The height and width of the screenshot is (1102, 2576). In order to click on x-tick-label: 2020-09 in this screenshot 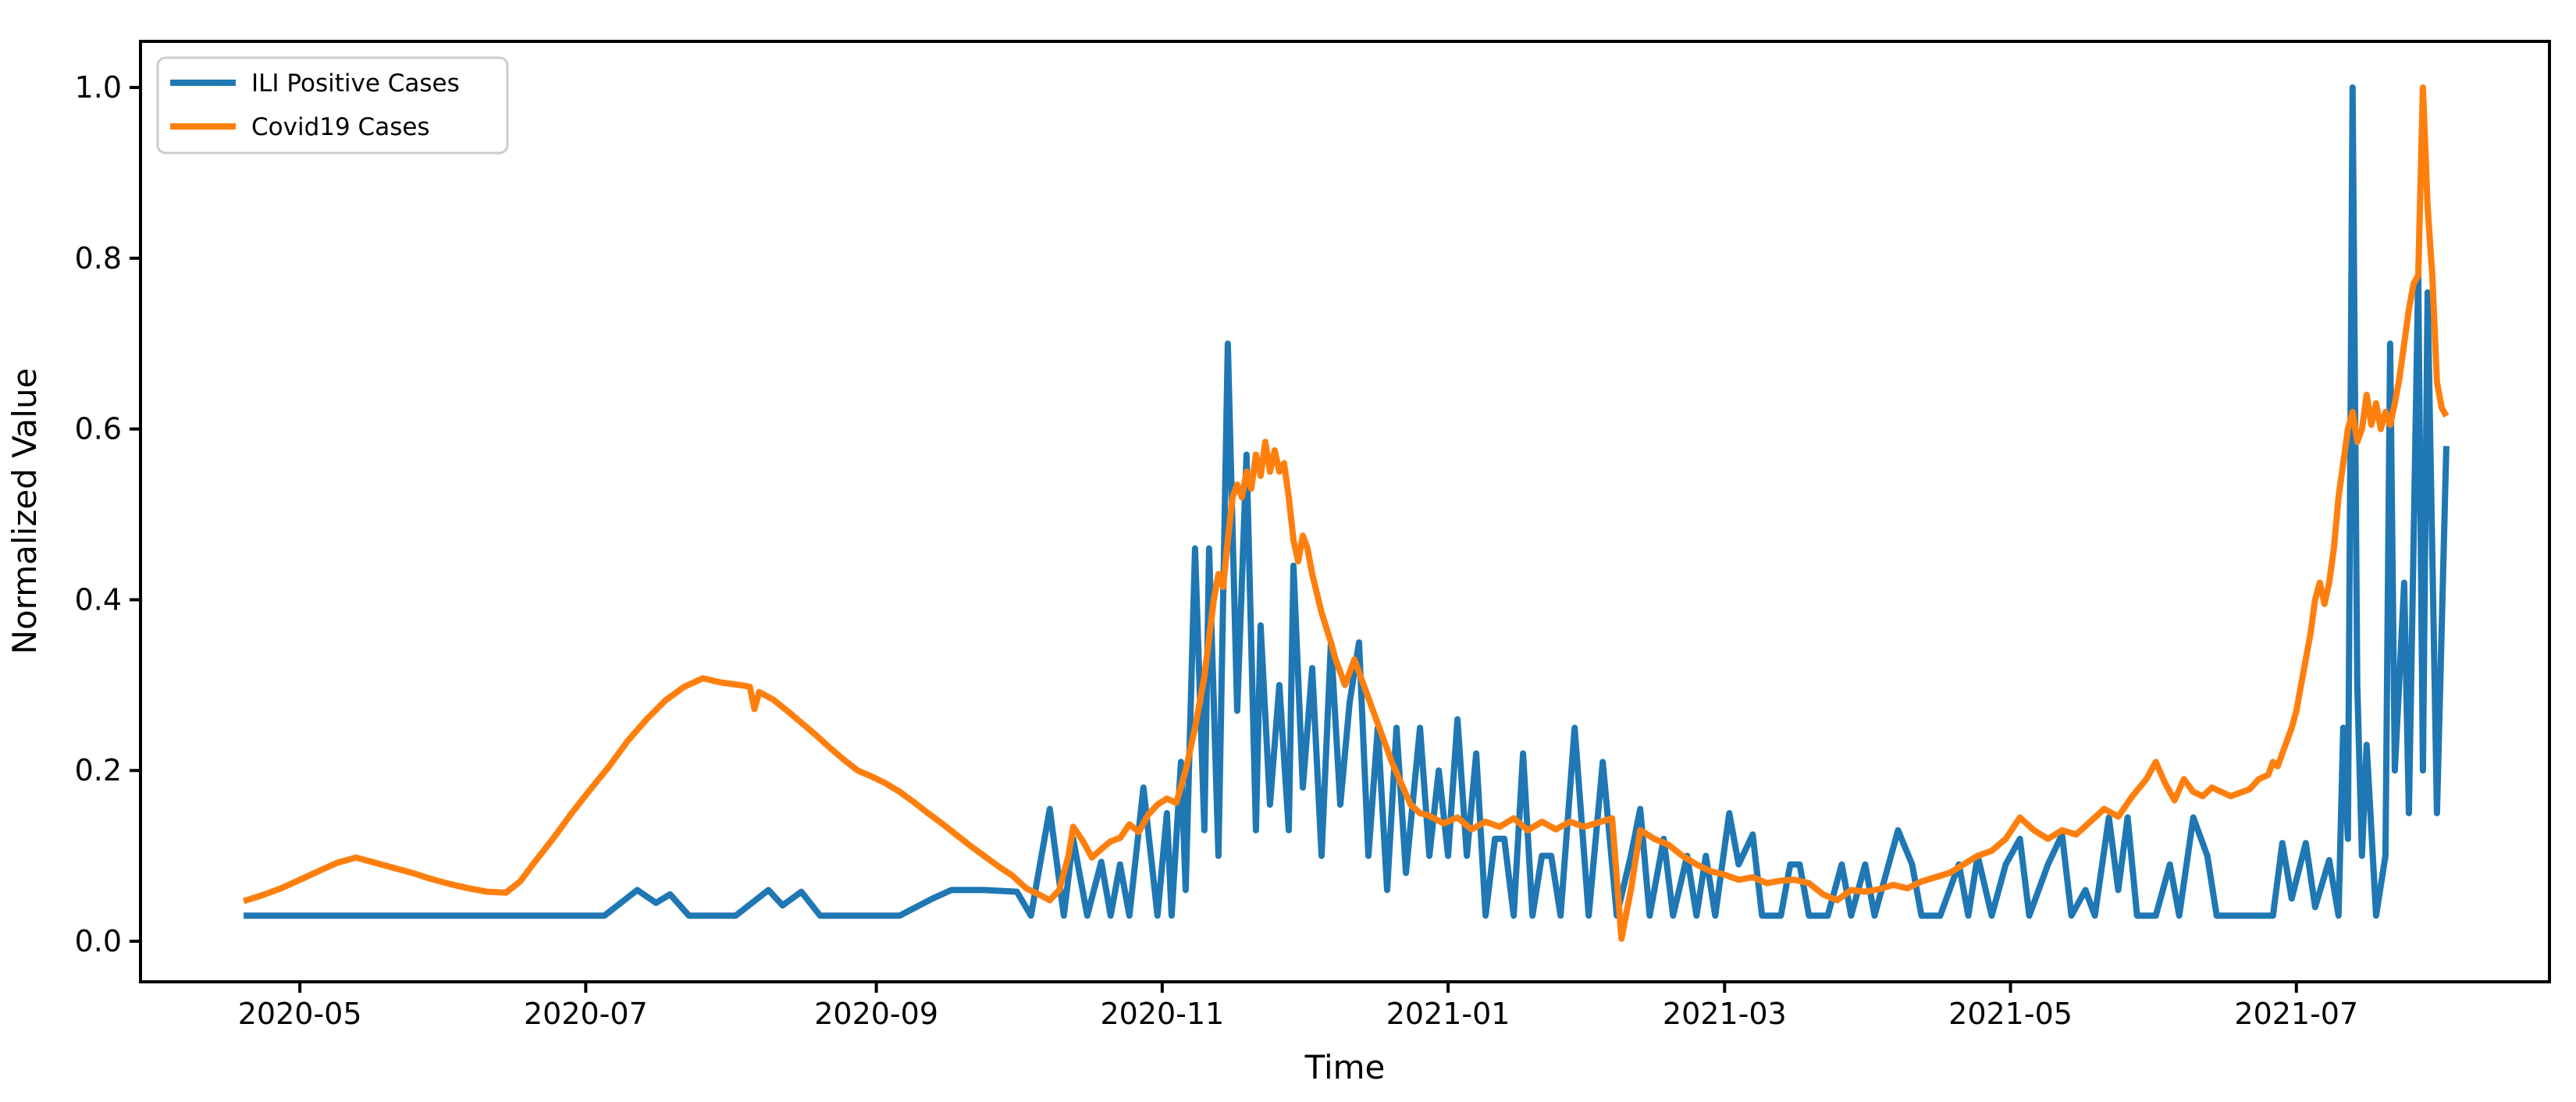, I will do `click(876, 1014)`.